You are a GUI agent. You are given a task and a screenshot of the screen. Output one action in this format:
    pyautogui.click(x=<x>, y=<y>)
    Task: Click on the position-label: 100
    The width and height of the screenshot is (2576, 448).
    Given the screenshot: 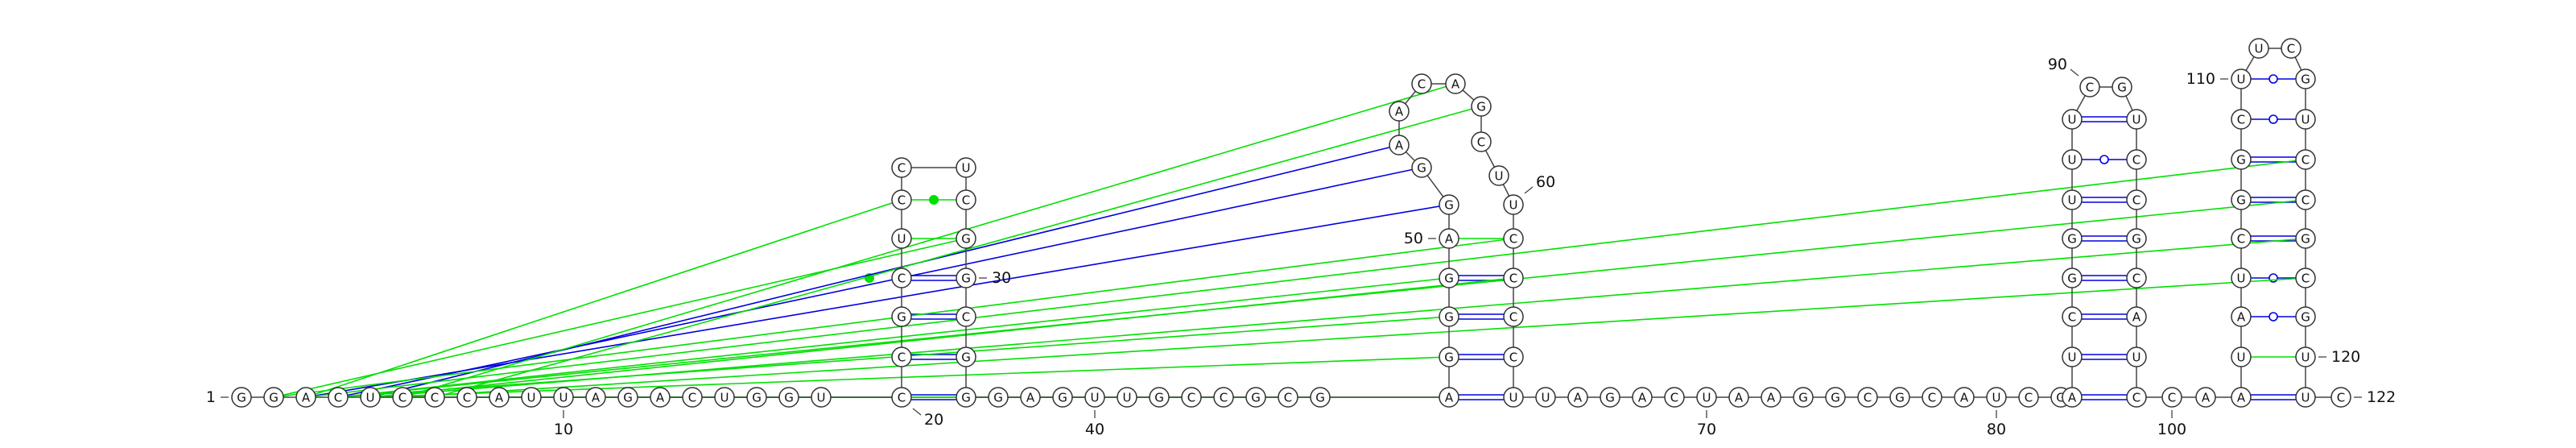 What is the action you would take?
    pyautogui.click(x=2171, y=429)
    